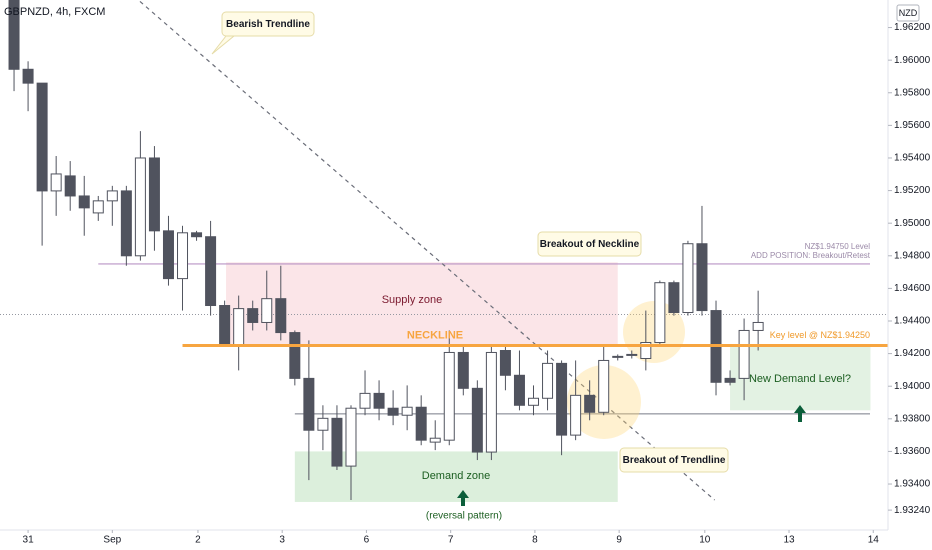 This screenshot has height=550, width=932. Describe the element at coordinates (912, 386) in the screenshot. I see `y-tick-label: 1.94000` at that location.